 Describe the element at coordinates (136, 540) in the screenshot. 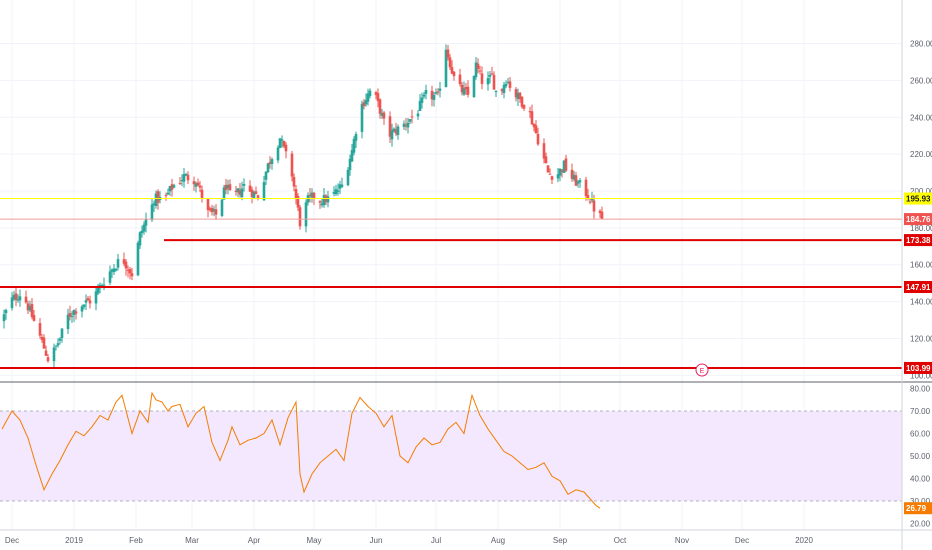

I see `time-tick-label: Feb` at that location.